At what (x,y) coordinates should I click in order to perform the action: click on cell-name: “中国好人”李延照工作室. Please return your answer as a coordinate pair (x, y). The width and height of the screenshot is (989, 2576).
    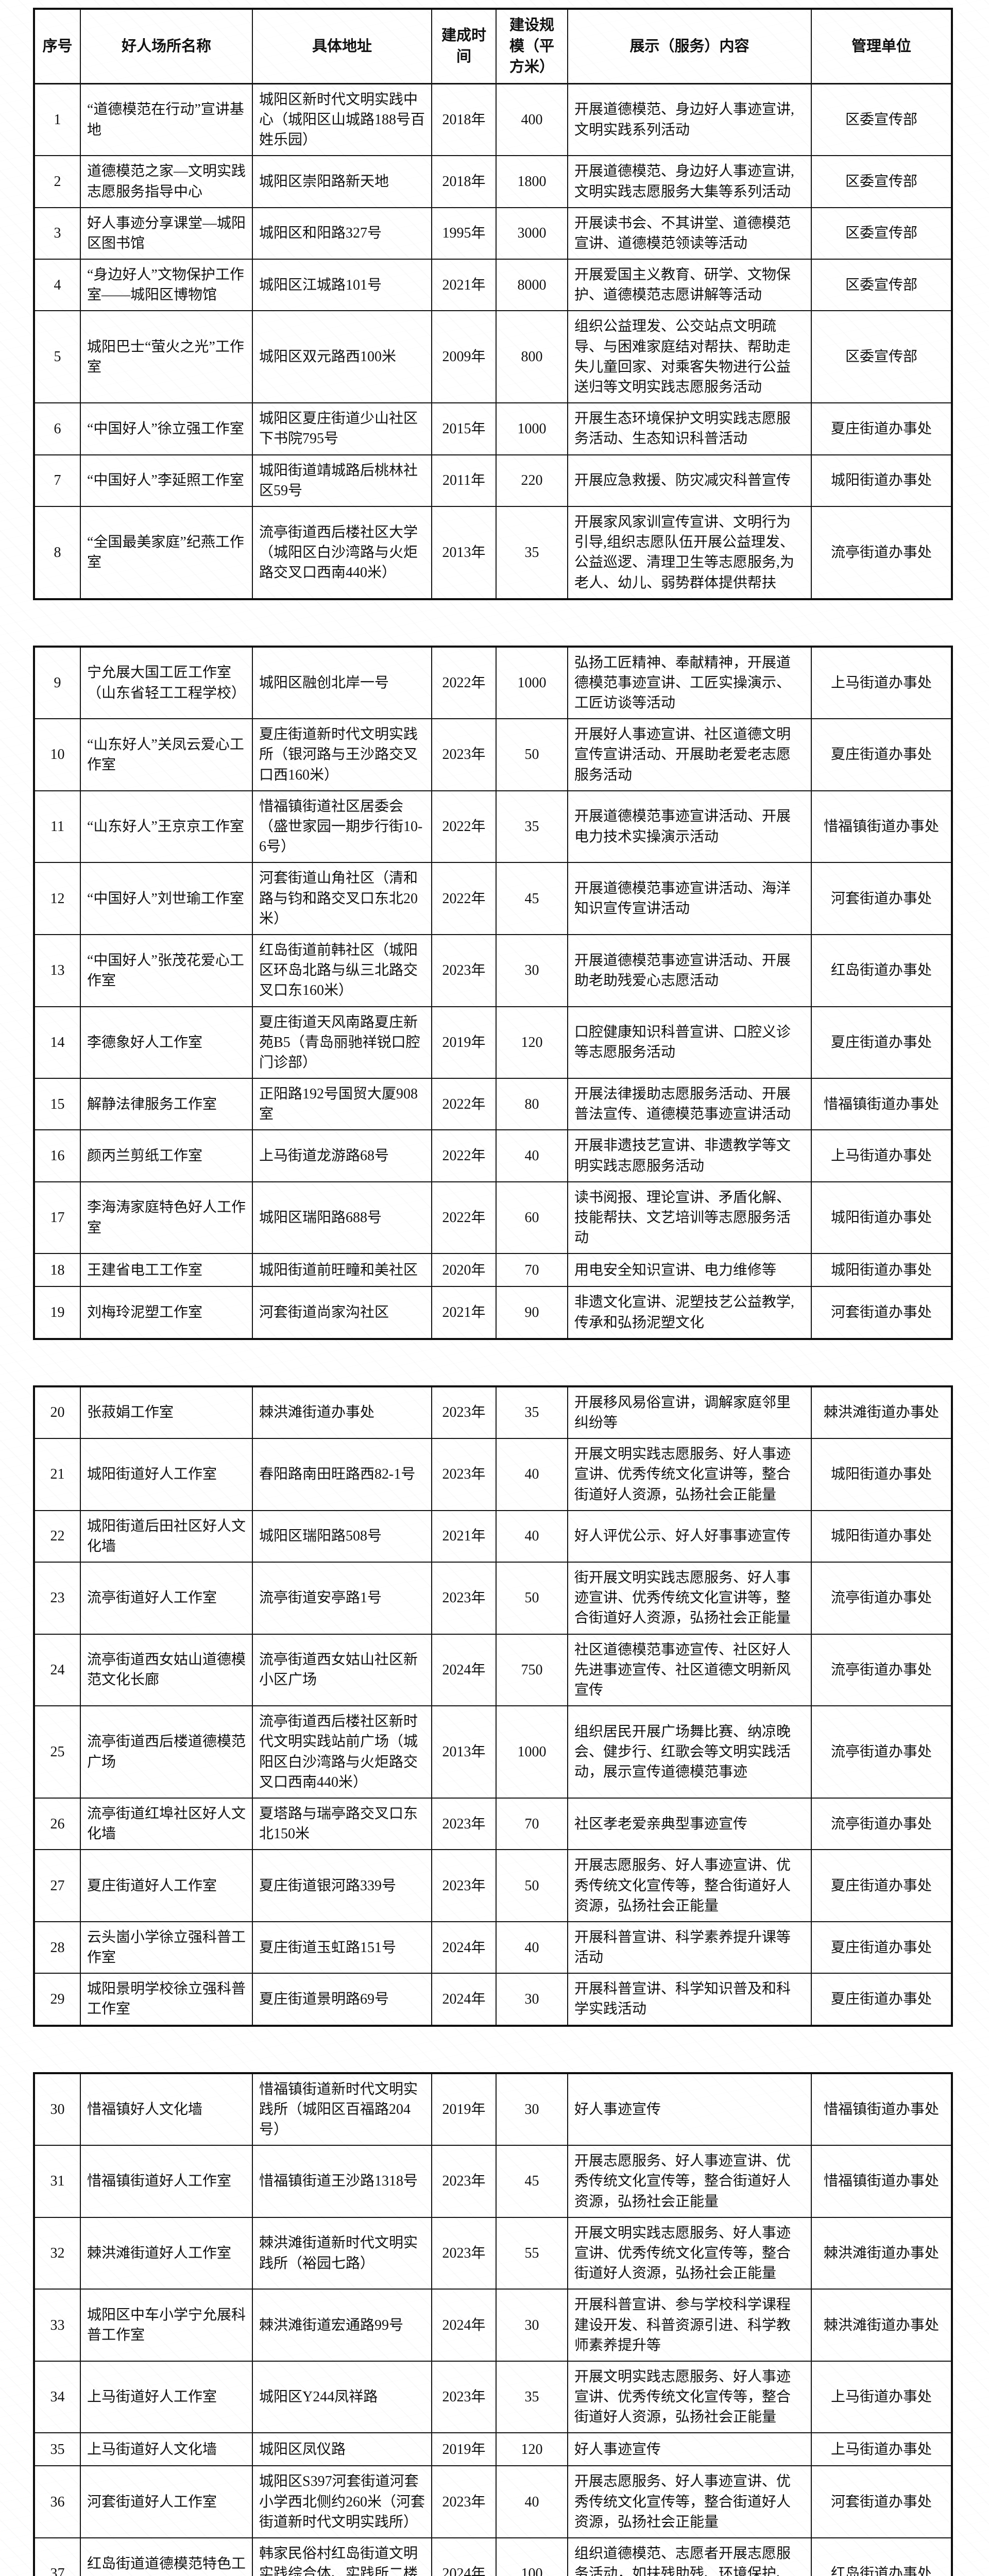
    Looking at the image, I should click on (167, 481).